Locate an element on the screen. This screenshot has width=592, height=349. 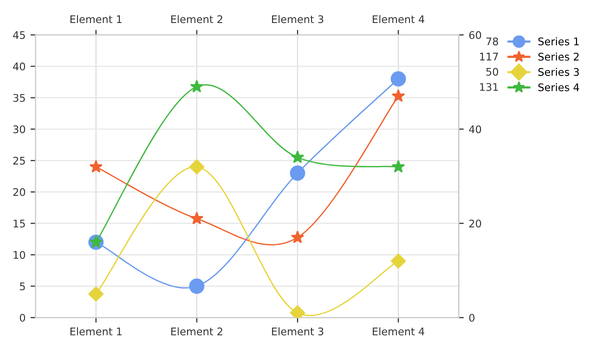
text: 50 is located at coordinates (492, 72).